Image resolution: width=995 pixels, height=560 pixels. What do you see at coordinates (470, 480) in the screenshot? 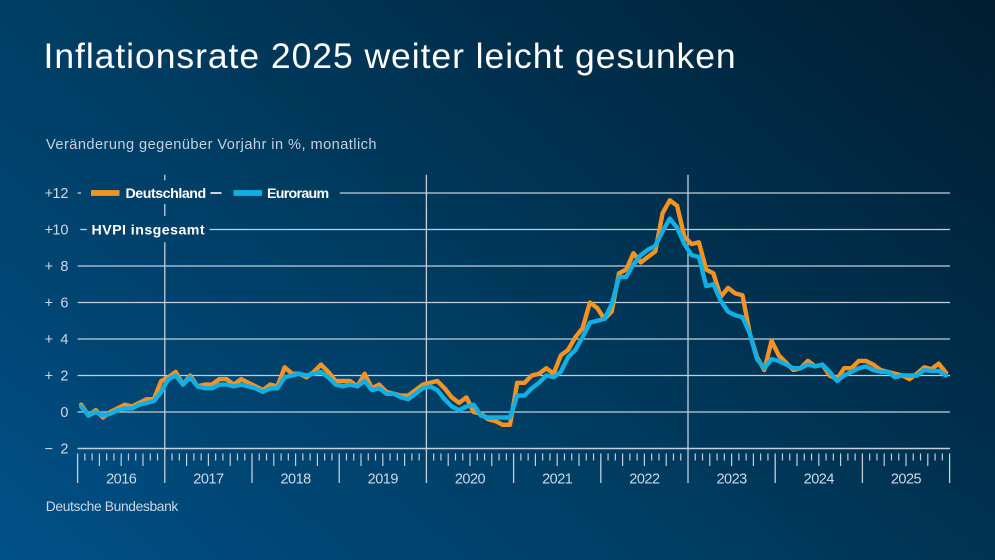
I see `svg-text: 2020` at bounding box center [470, 480].